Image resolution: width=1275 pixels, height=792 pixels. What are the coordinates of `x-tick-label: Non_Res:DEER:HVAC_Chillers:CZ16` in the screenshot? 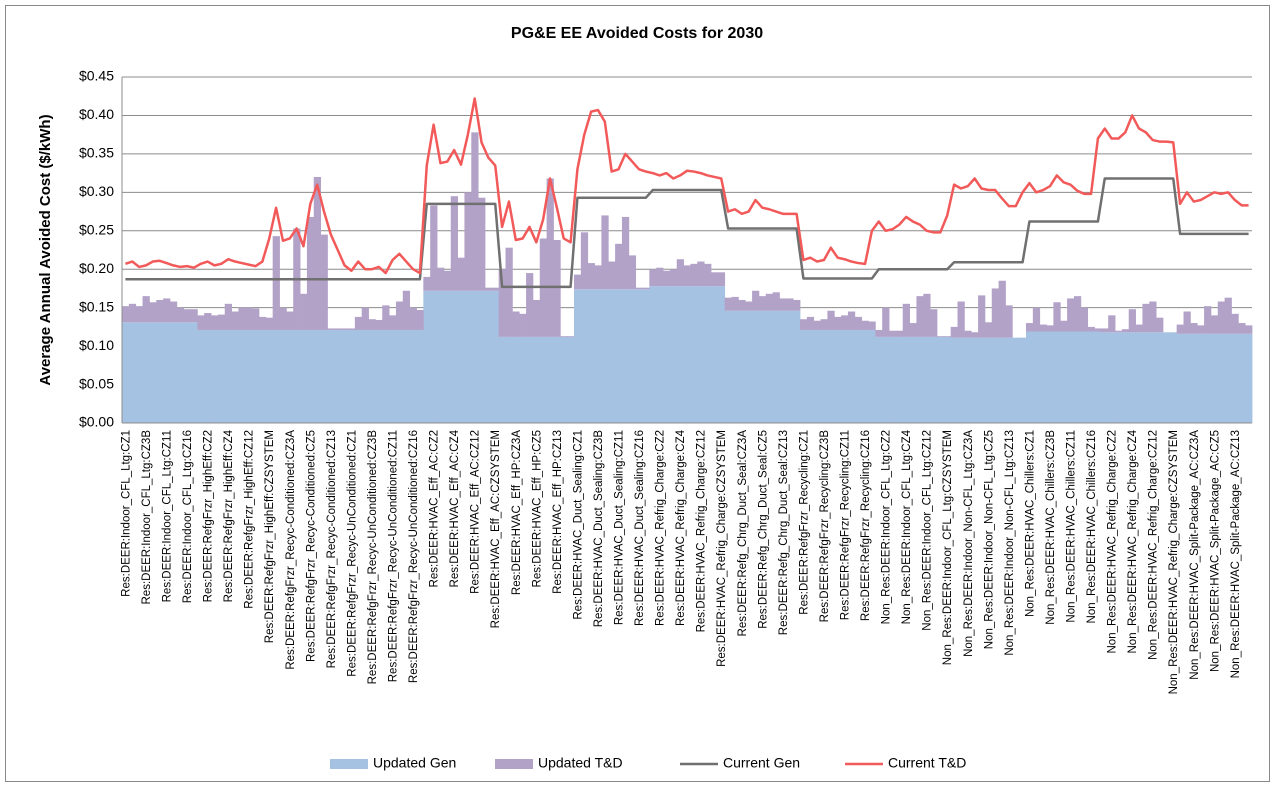 It's located at (1092, 526).